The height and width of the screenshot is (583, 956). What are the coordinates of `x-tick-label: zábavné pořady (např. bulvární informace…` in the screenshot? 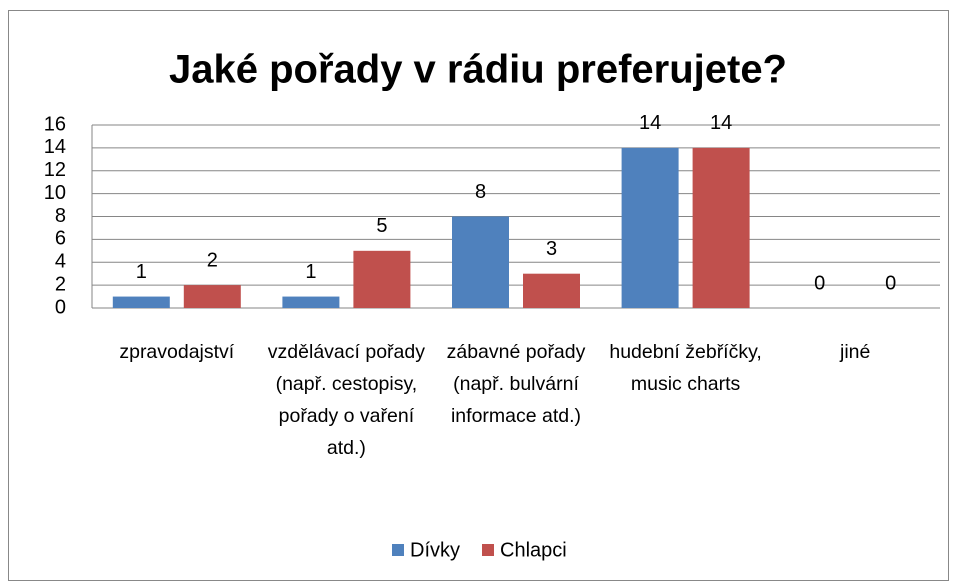 It's located at (516, 384).